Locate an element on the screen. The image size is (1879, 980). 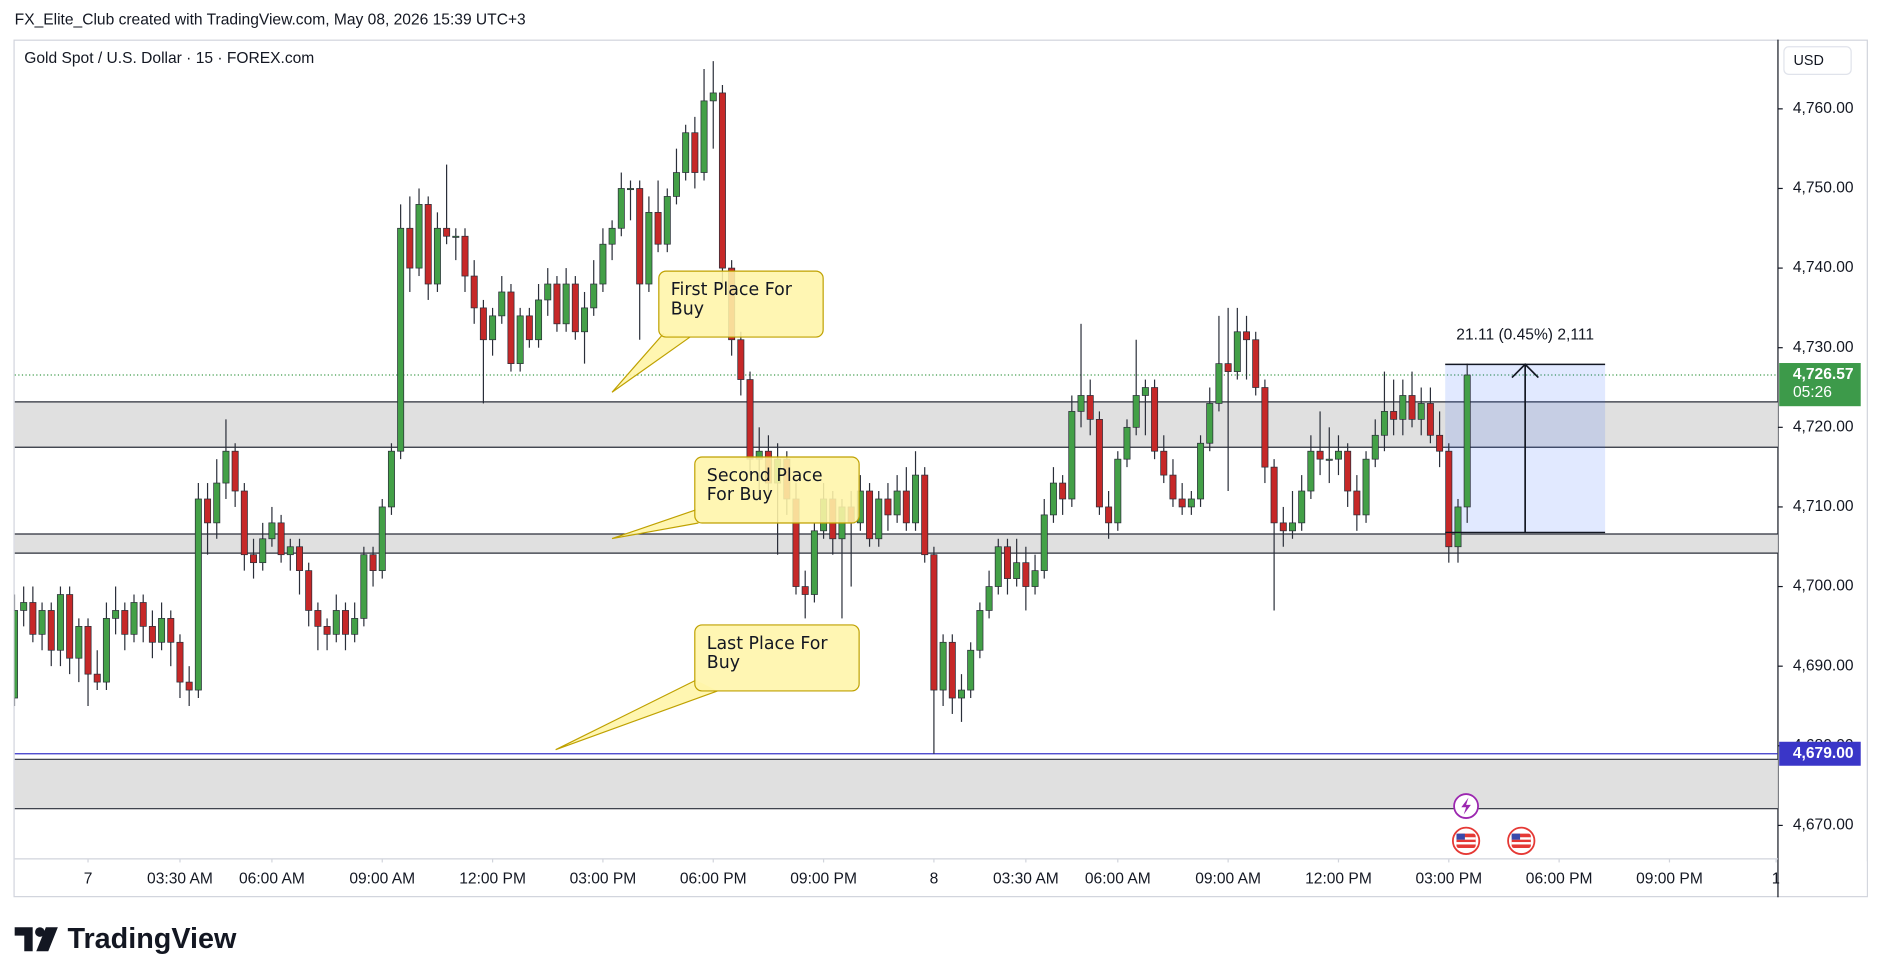
callout-text: Second Place For Buy is located at coordinates (764, 485).